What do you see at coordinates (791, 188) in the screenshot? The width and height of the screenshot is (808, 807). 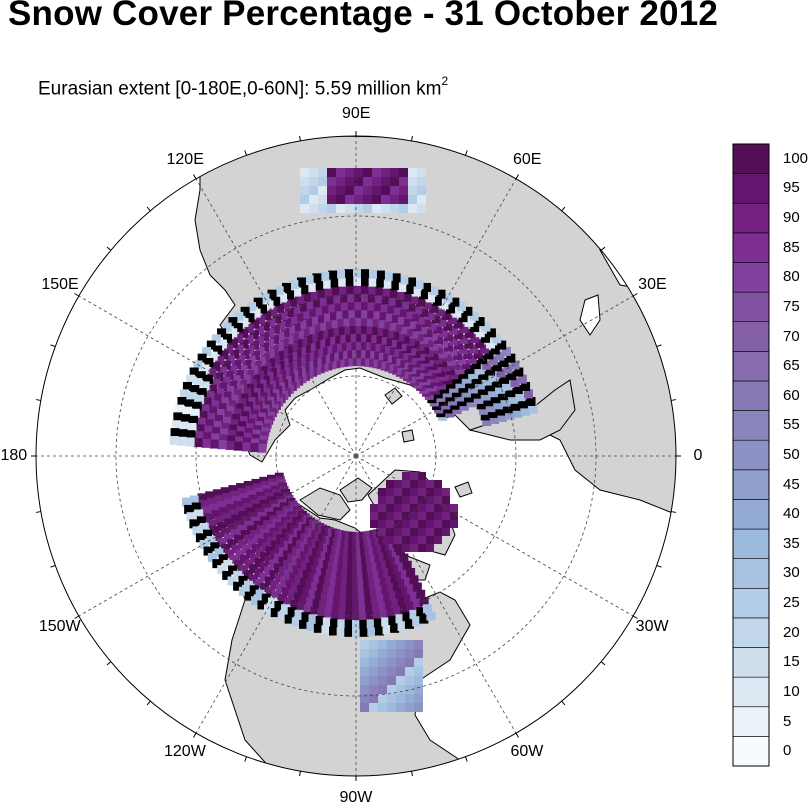 I see `colorbar-label: 95` at bounding box center [791, 188].